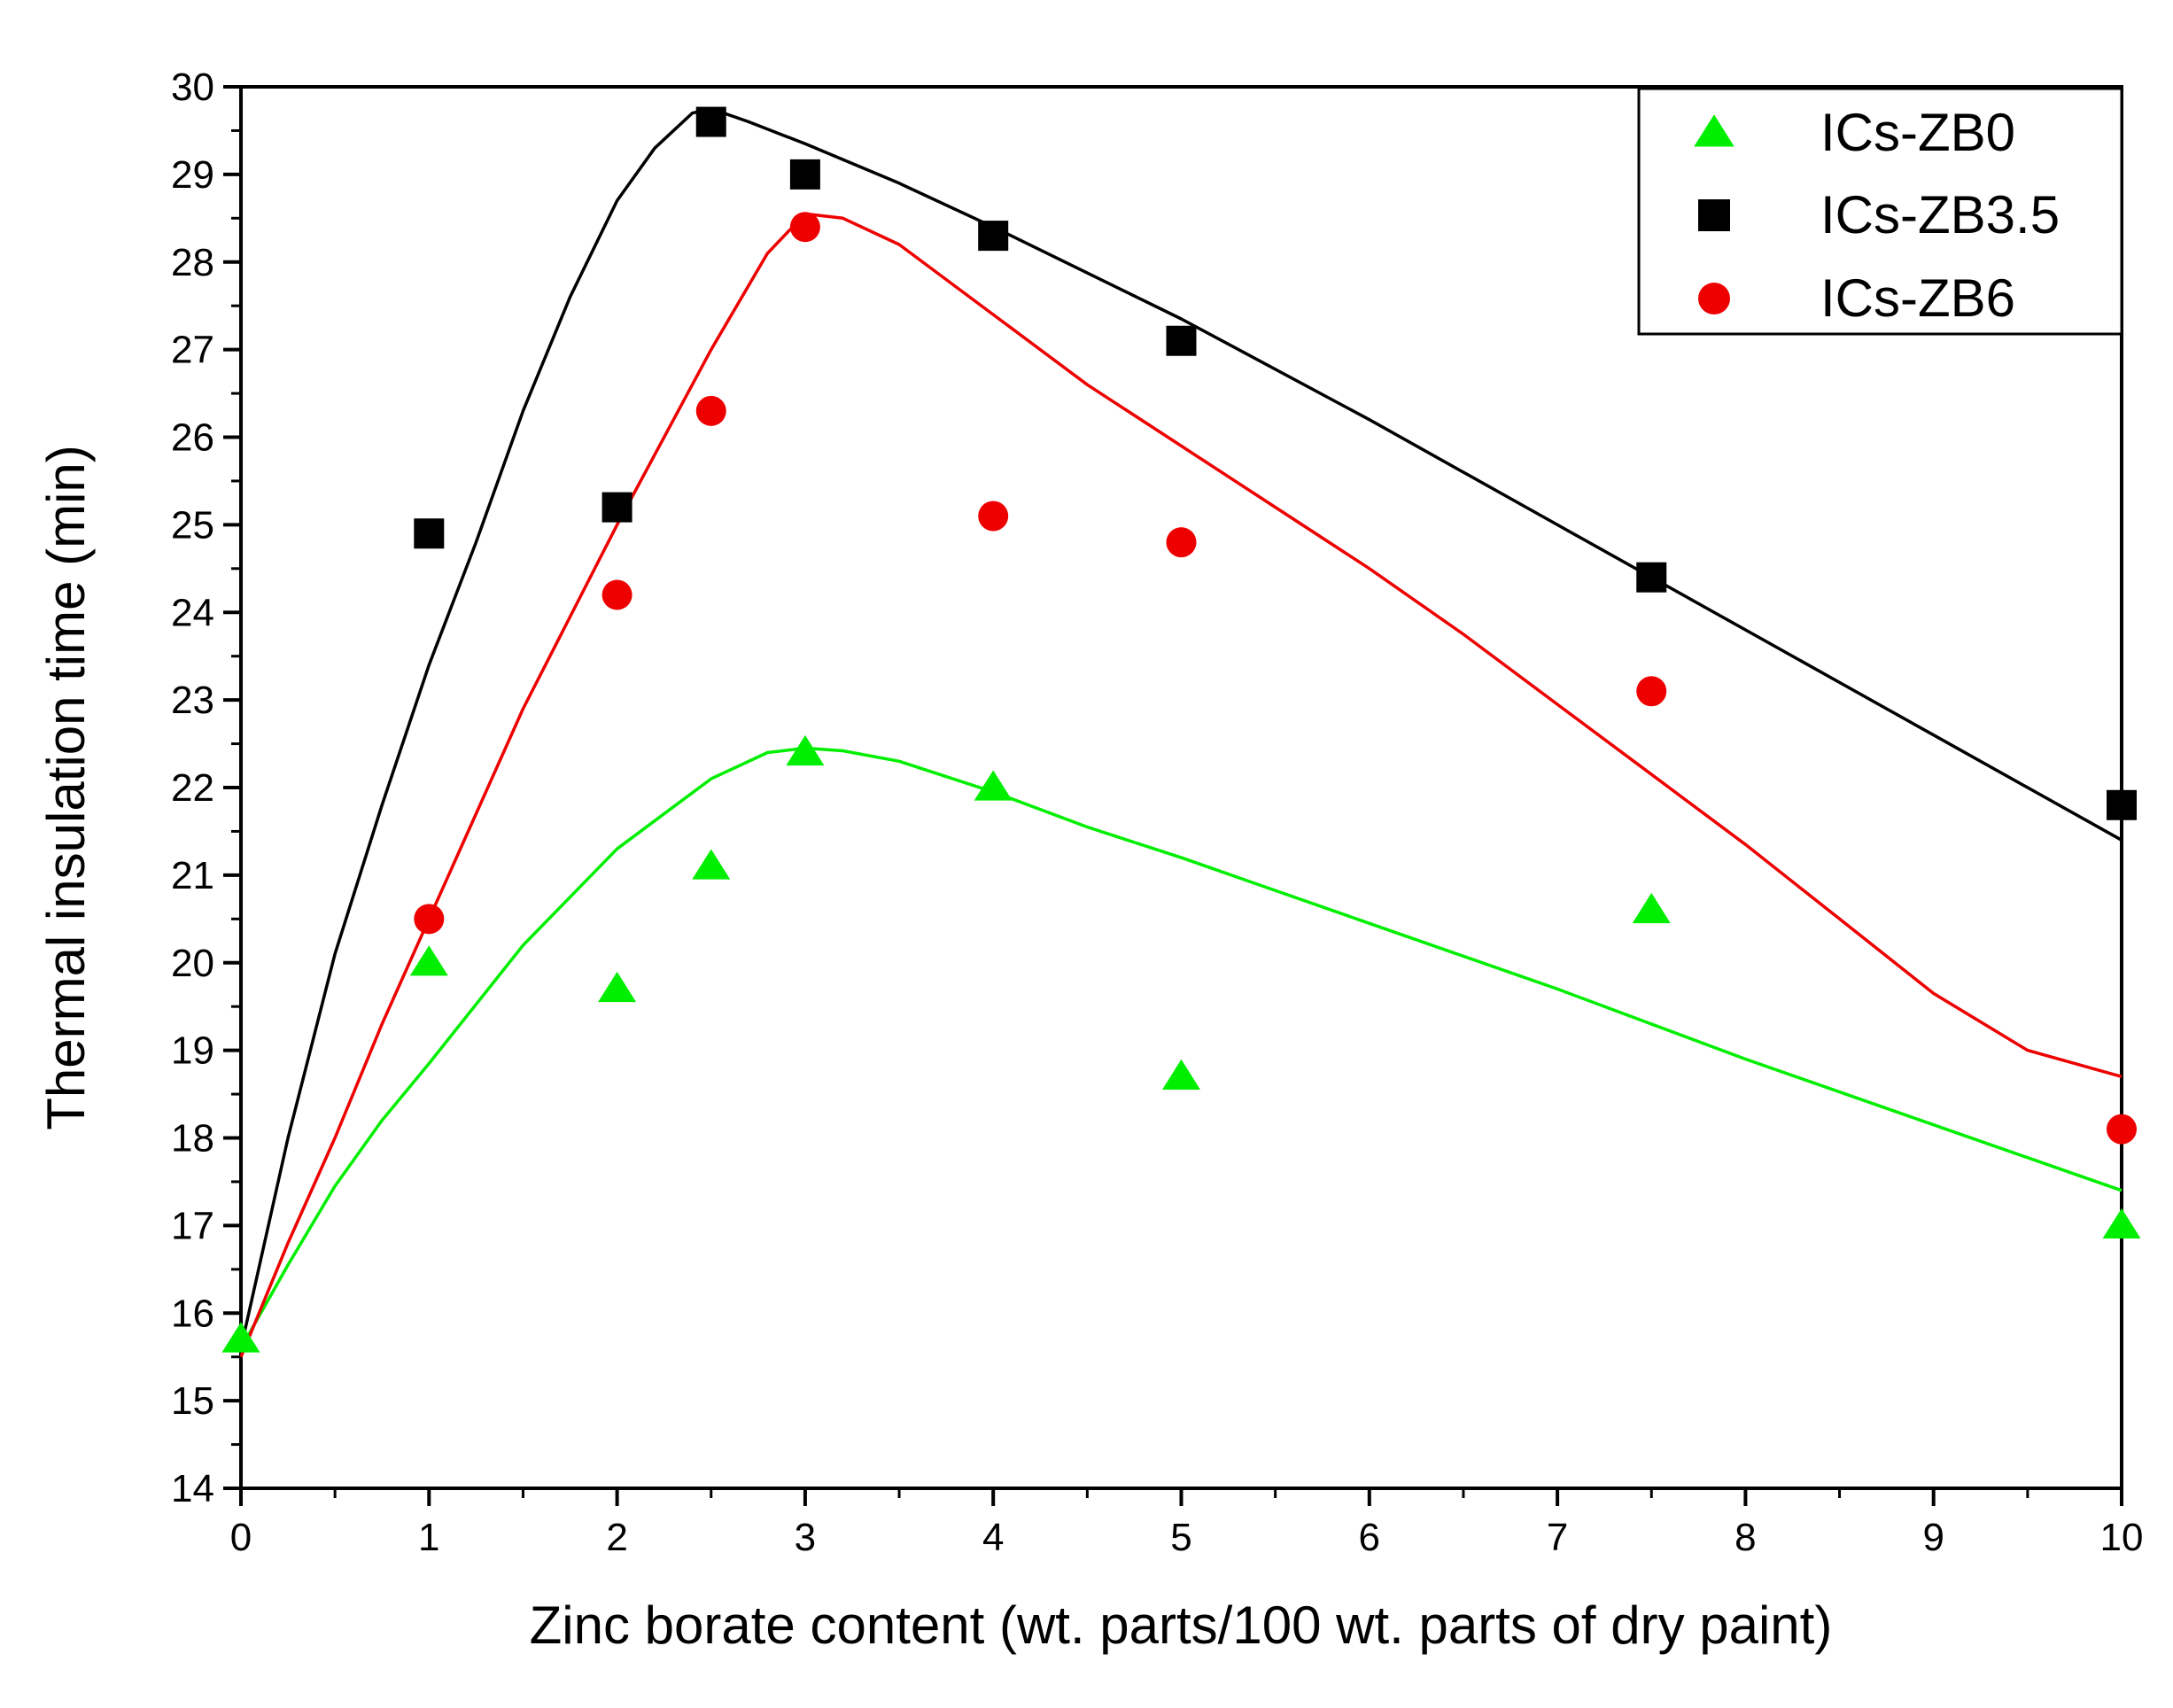 The height and width of the screenshot is (1708, 2173). What do you see at coordinates (193, 875) in the screenshot?
I see `y-tick-label: 21` at bounding box center [193, 875].